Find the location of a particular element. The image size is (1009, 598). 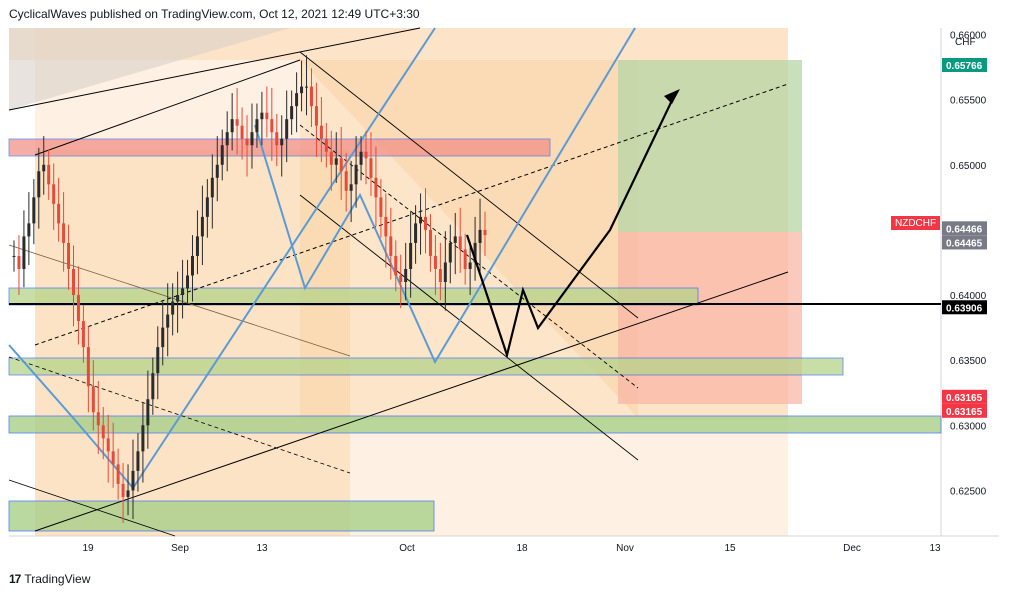

projection-path is located at coordinates (571, 225).